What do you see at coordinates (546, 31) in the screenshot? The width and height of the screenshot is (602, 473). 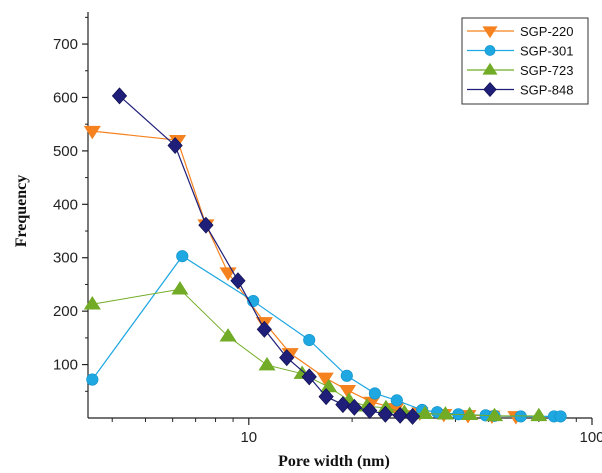 I see `legend-label: SGP-220` at bounding box center [546, 31].